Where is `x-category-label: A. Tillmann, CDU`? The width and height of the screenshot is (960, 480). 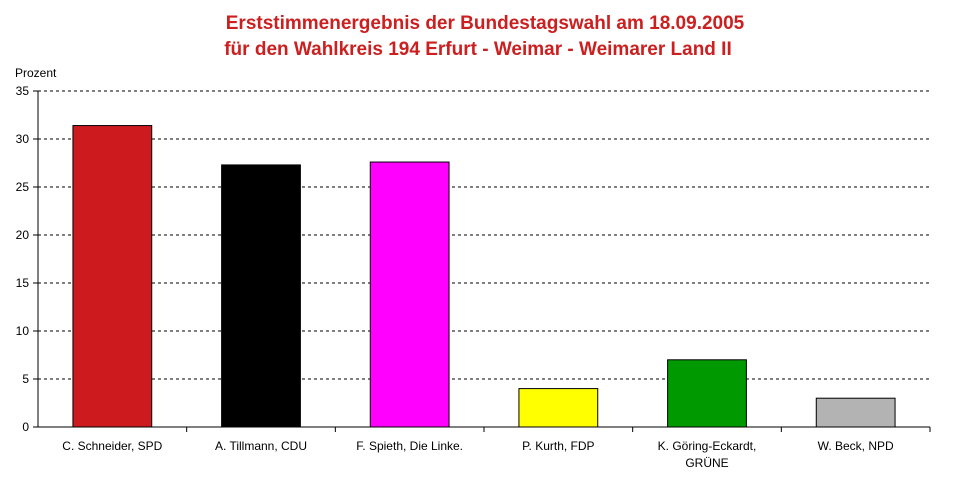 x-category-label: A. Tillmann, CDU is located at coordinates (261, 446).